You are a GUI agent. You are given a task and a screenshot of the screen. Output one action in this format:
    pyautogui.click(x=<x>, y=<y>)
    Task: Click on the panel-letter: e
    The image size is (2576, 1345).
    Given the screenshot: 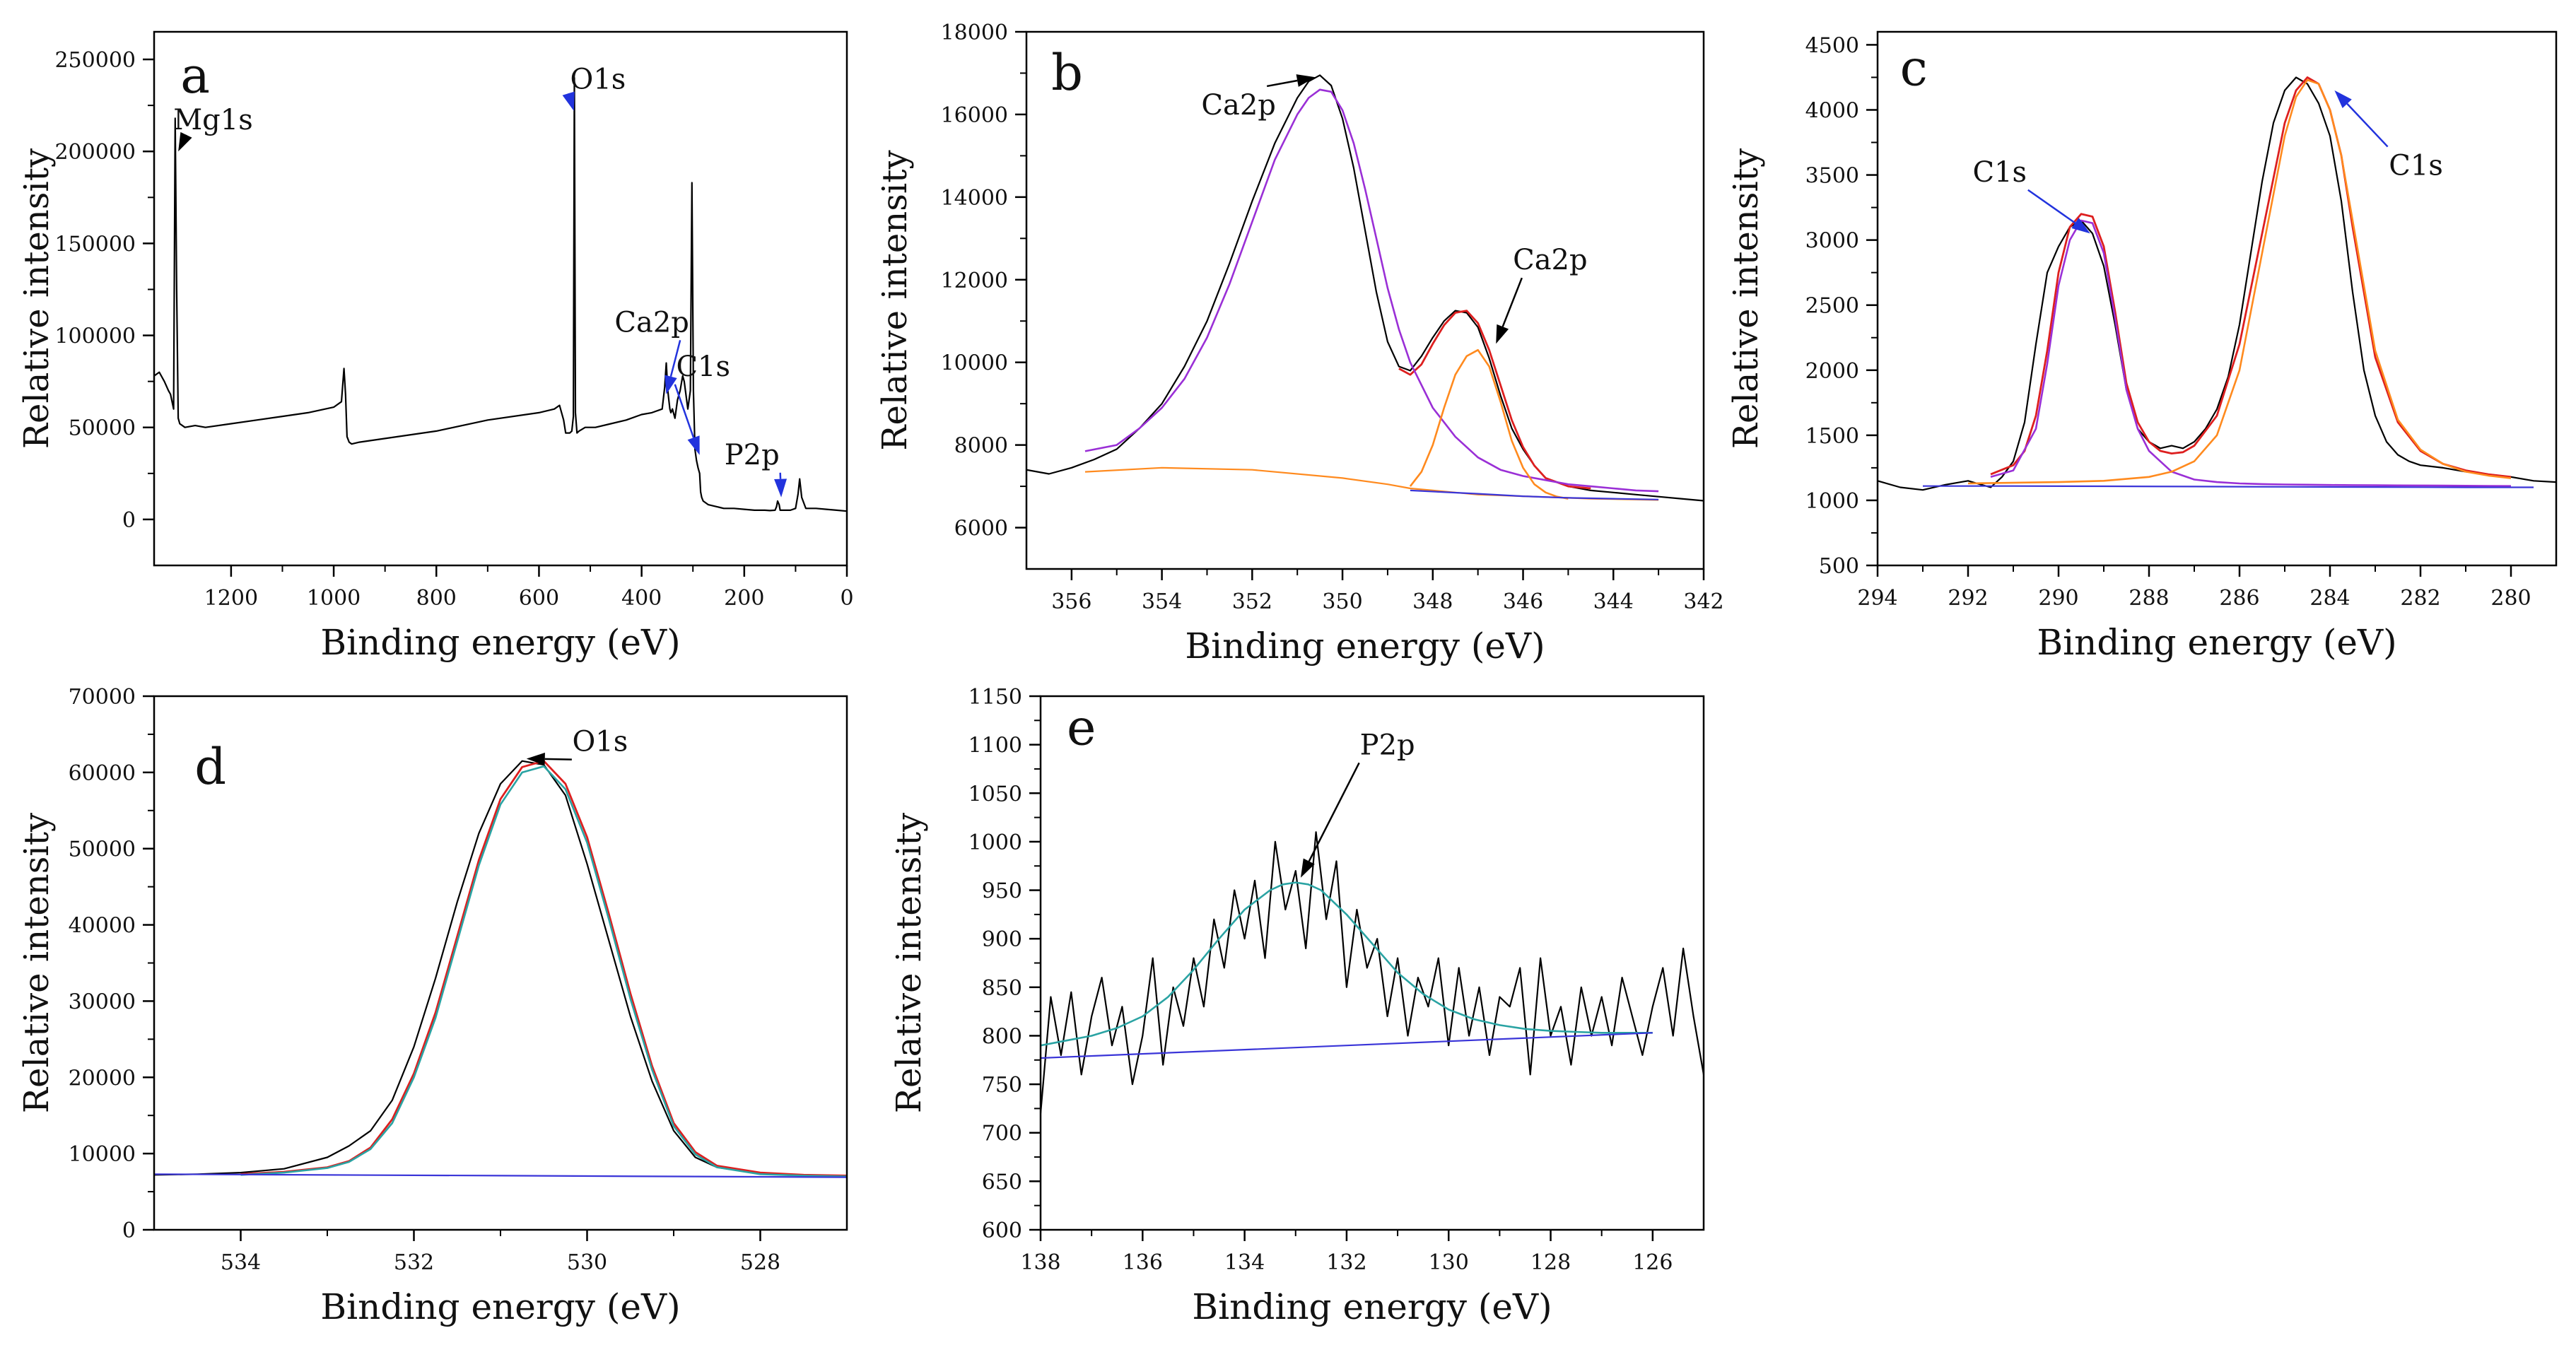 What is the action you would take?
    pyautogui.click(x=1082, y=728)
    